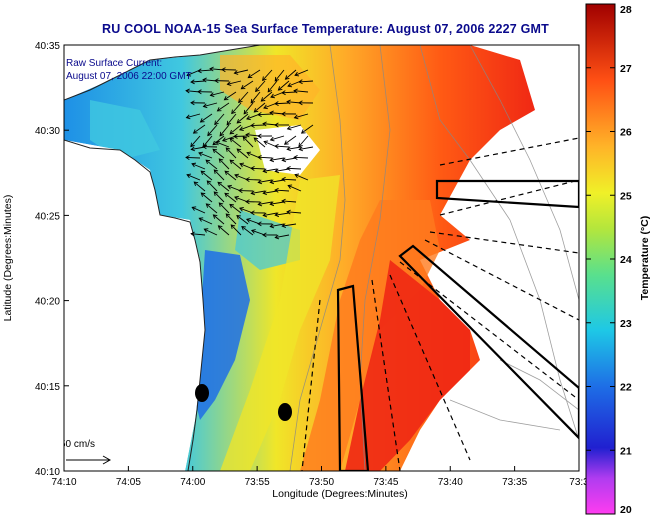 This screenshot has width=651, height=518. I want to click on no-data-patch, so click(287, 150).